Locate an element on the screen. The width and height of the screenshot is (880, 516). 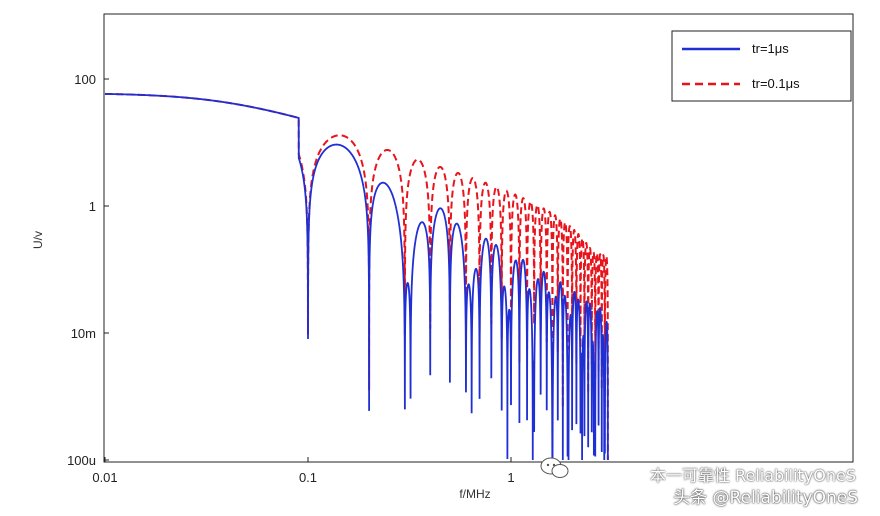
y-tick-label: 100 is located at coordinates (85, 79).